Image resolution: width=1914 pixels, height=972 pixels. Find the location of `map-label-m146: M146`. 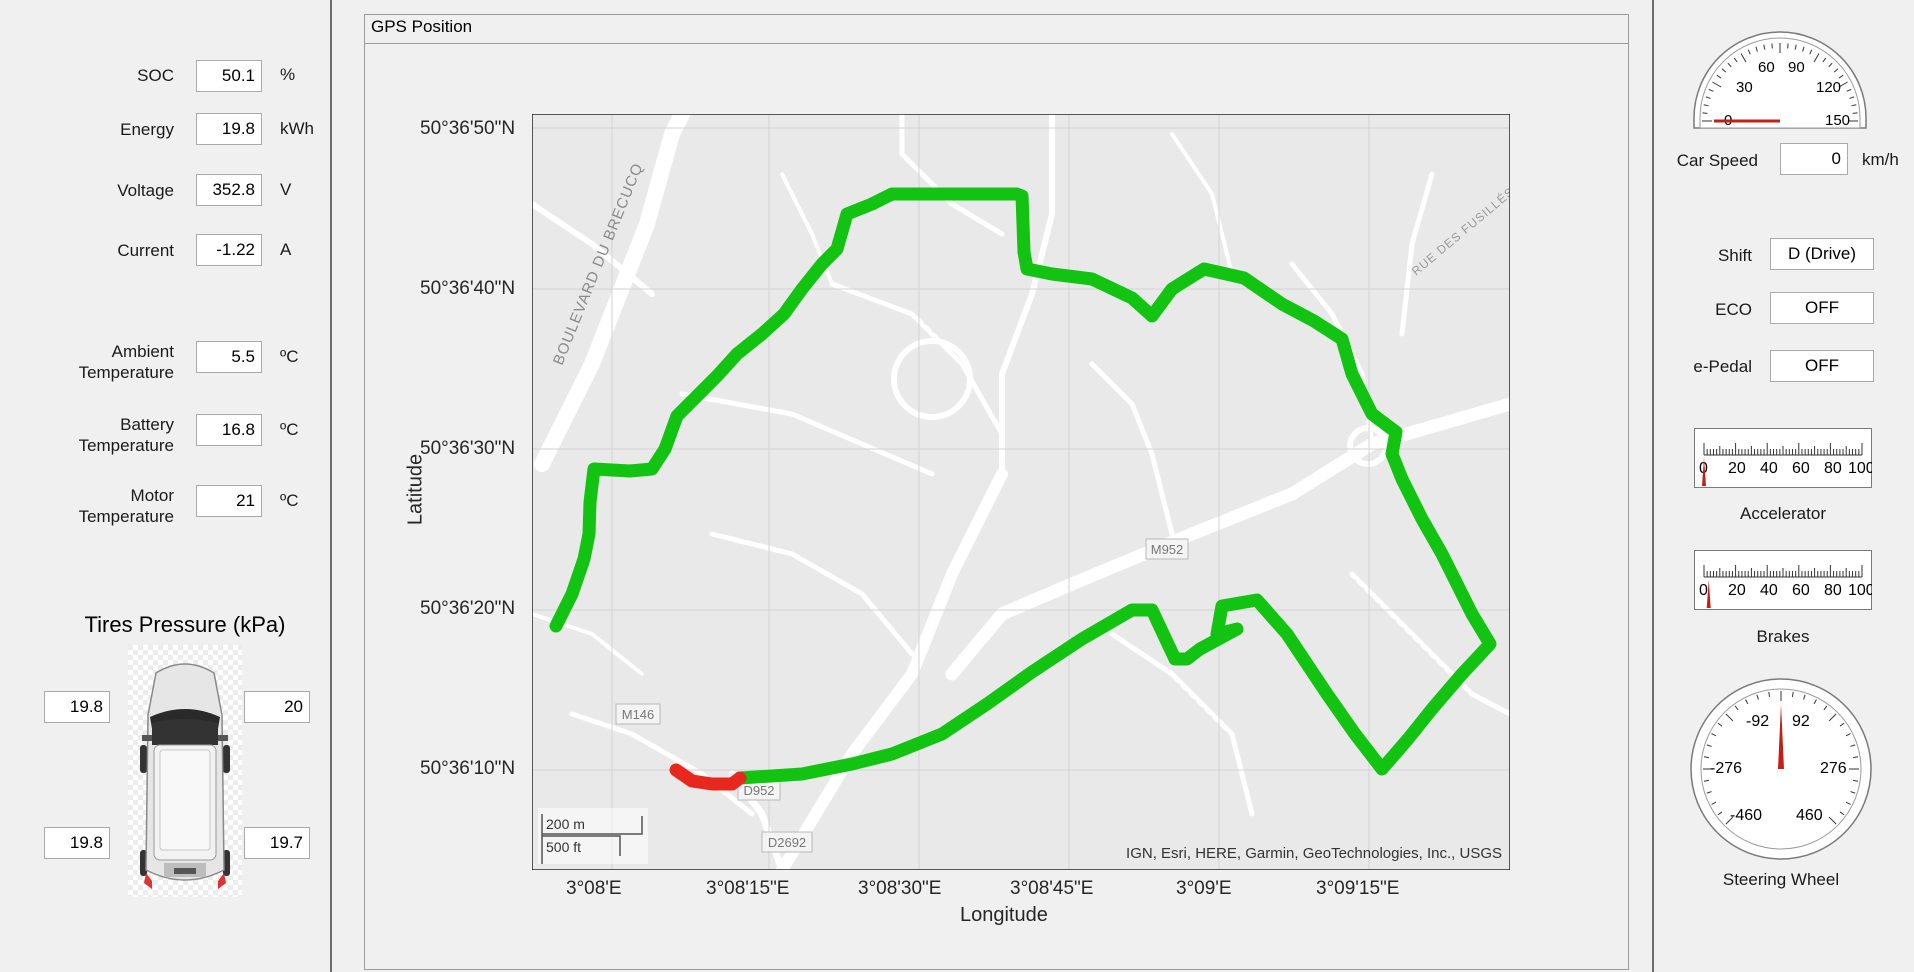

map-label-m146: M146 is located at coordinates (638, 714).